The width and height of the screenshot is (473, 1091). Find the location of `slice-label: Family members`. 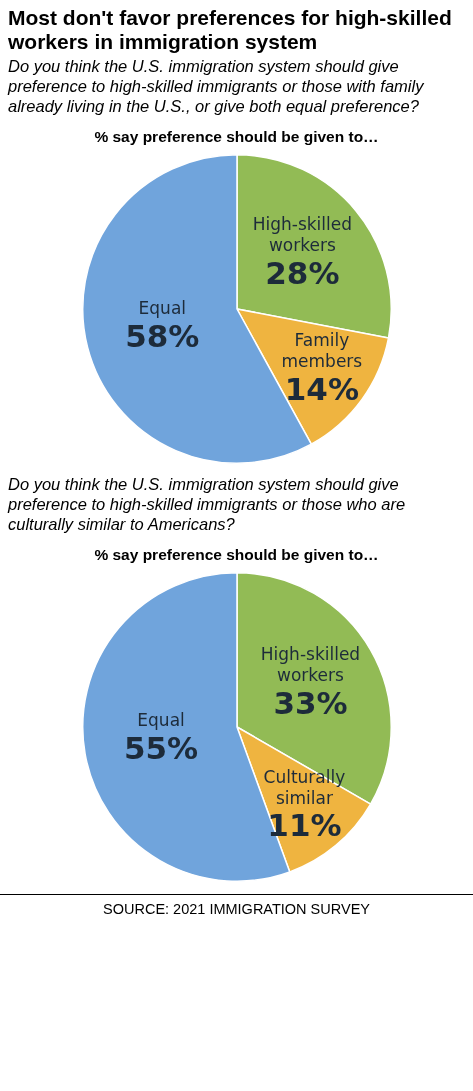

slice-label: Family members is located at coordinates (321, 351).